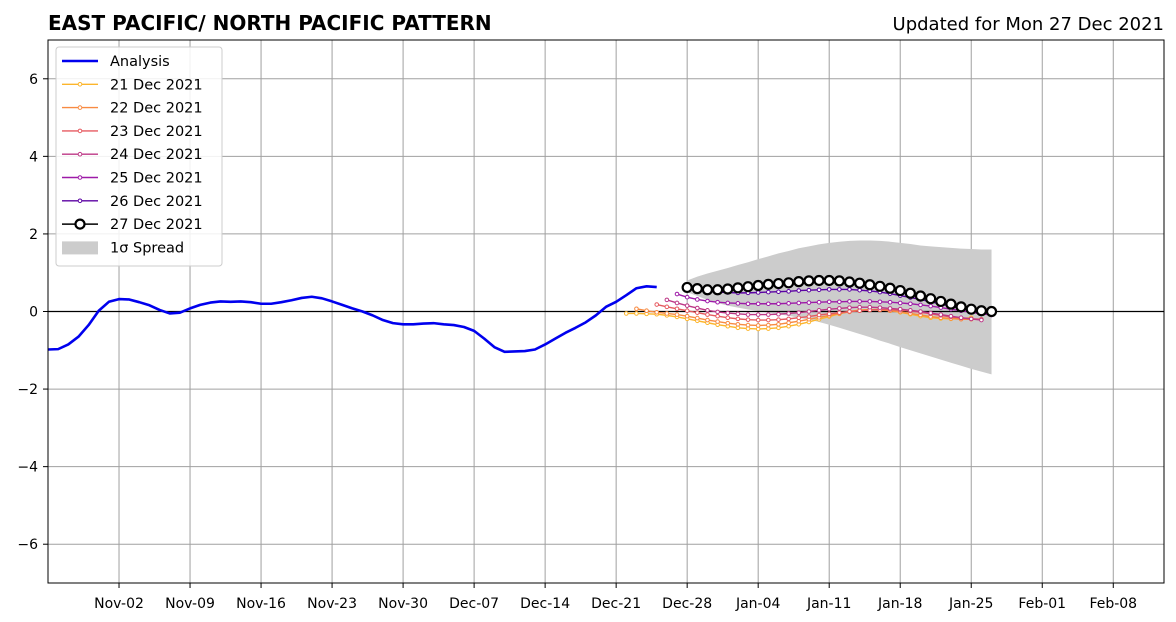  What do you see at coordinates (758, 604) in the screenshot?
I see `x-tick-label: Jan-04` at bounding box center [758, 604].